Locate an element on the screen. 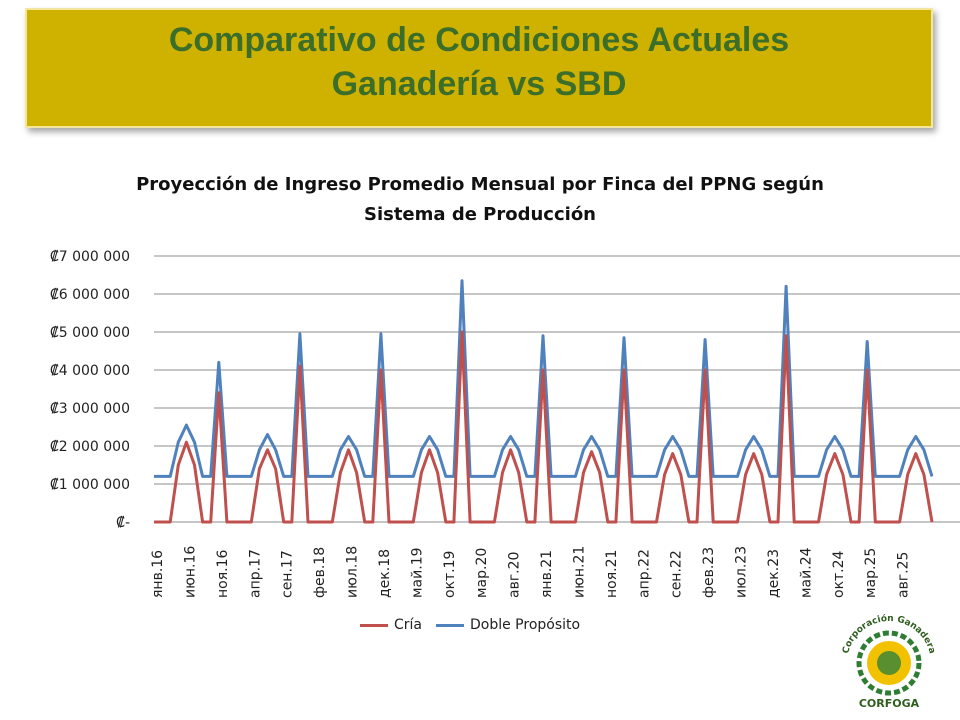 This screenshot has width=960, height=720. x-tick-label: май.24 is located at coordinates (806, 572).